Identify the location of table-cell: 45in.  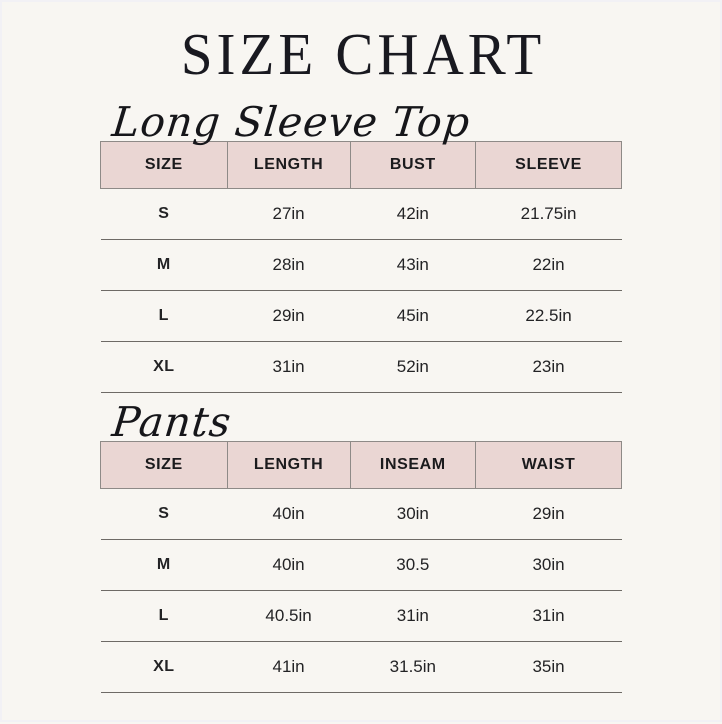
(413, 316).